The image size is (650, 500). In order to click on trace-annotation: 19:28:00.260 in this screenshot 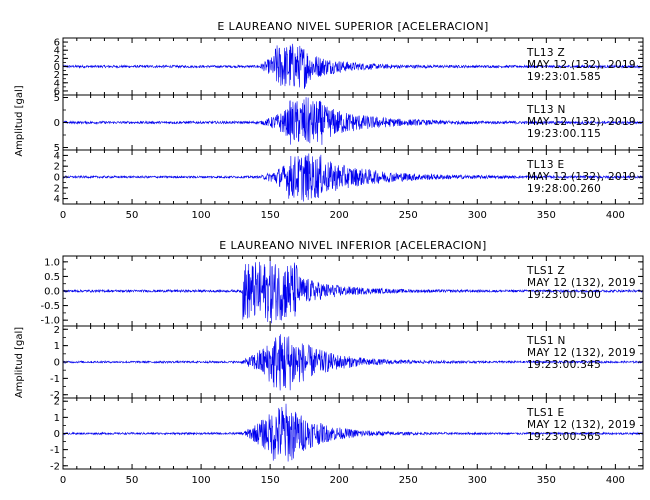, I will do `click(564, 189)`.